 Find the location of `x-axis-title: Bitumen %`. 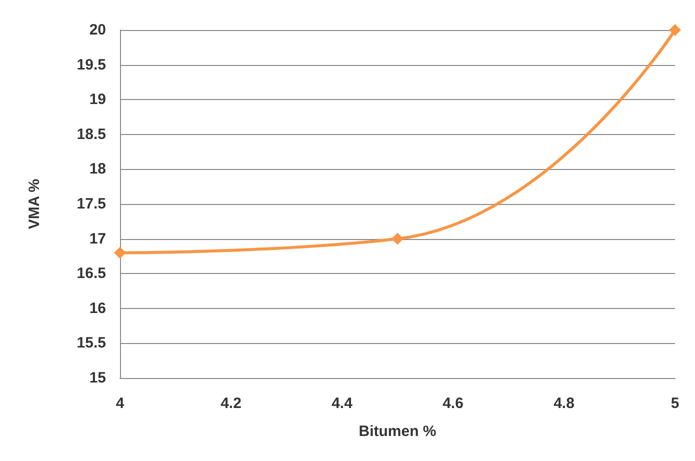

x-axis-title: Bitumen % is located at coordinates (397, 431).